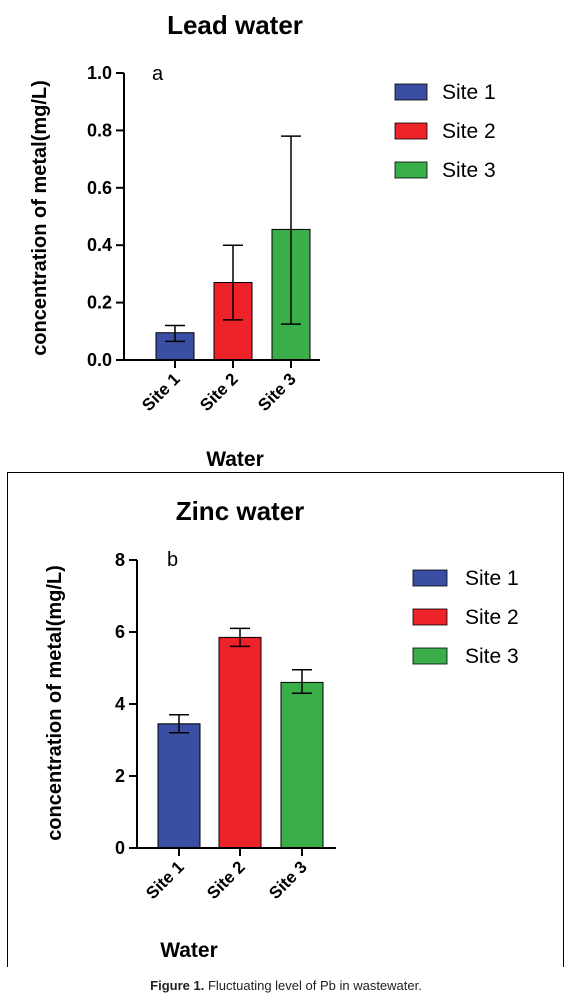  What do you see at coordinates (314, 985) in the screenshot?
I see `caption-text: Fluctuating level of Pb in wastewater.` at bounding box center [314, 985].